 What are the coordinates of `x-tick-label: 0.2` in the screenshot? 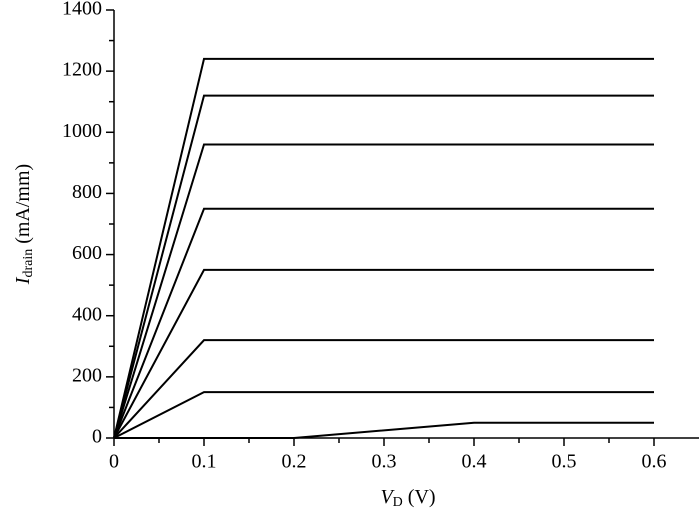 It's located at (294, 462).